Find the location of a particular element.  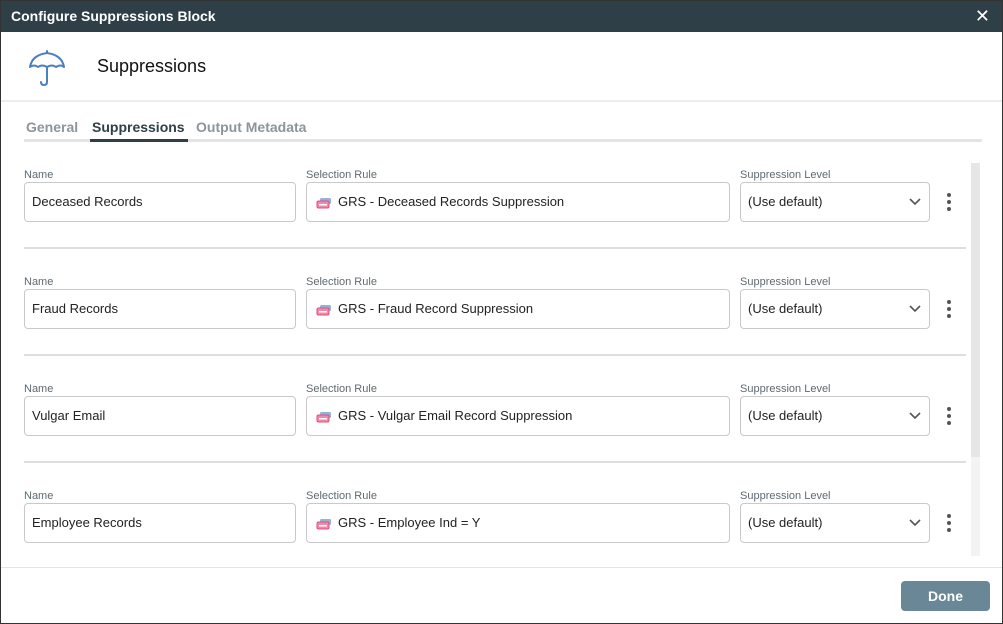

header-divider is located at coordinates (501, 101).